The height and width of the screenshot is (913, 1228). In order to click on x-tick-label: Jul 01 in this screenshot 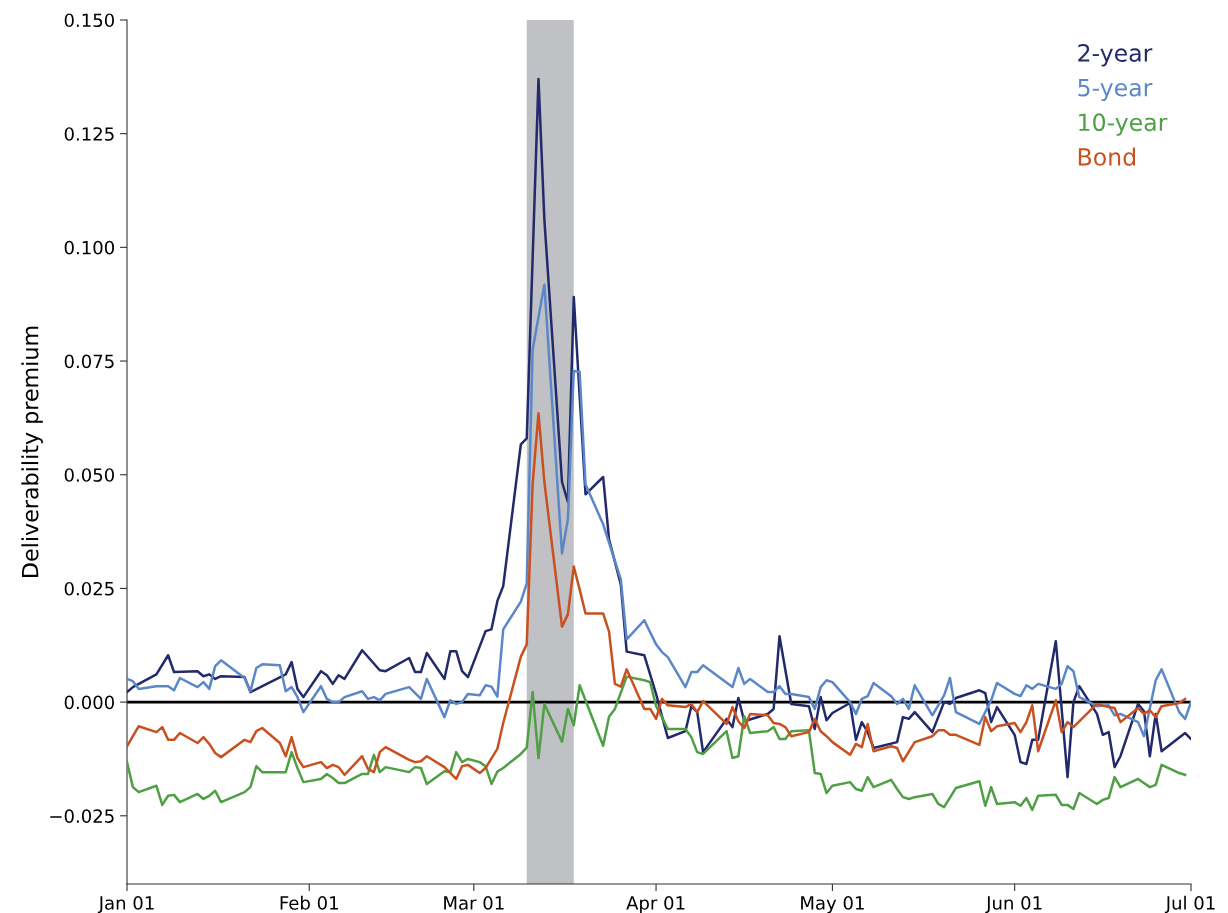, I will do `click(1189, 904)`.